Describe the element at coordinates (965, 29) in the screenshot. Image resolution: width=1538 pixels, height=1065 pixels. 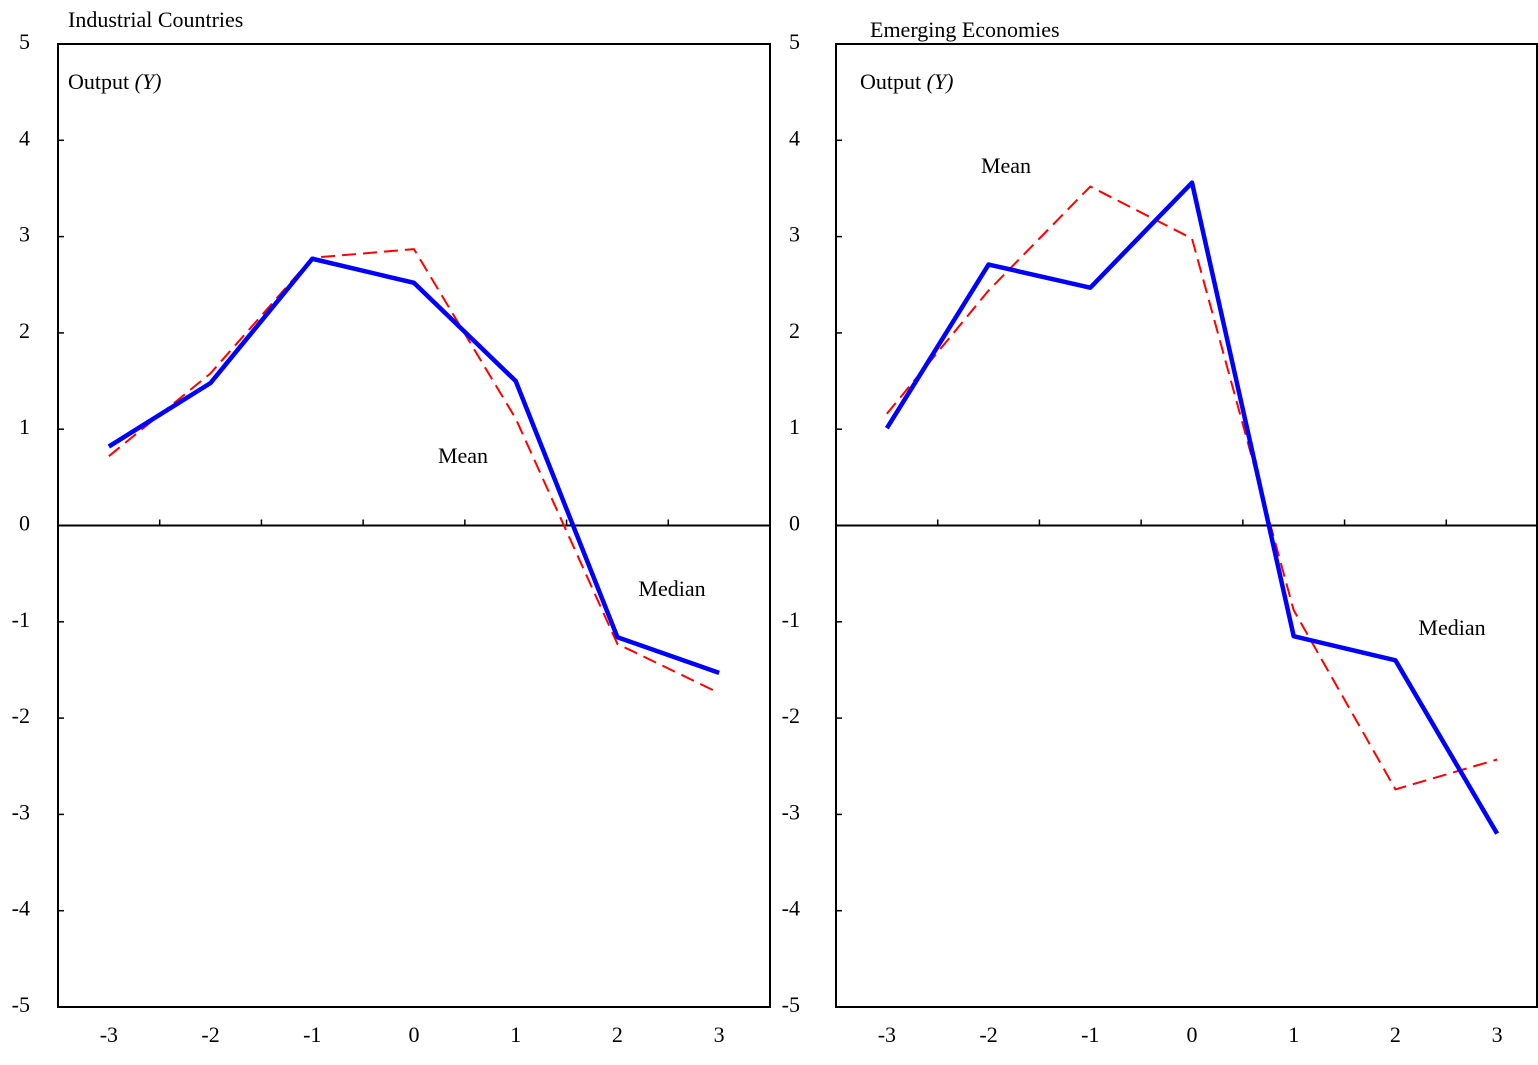
I see `chart-title: Emerging Economies` at that location.